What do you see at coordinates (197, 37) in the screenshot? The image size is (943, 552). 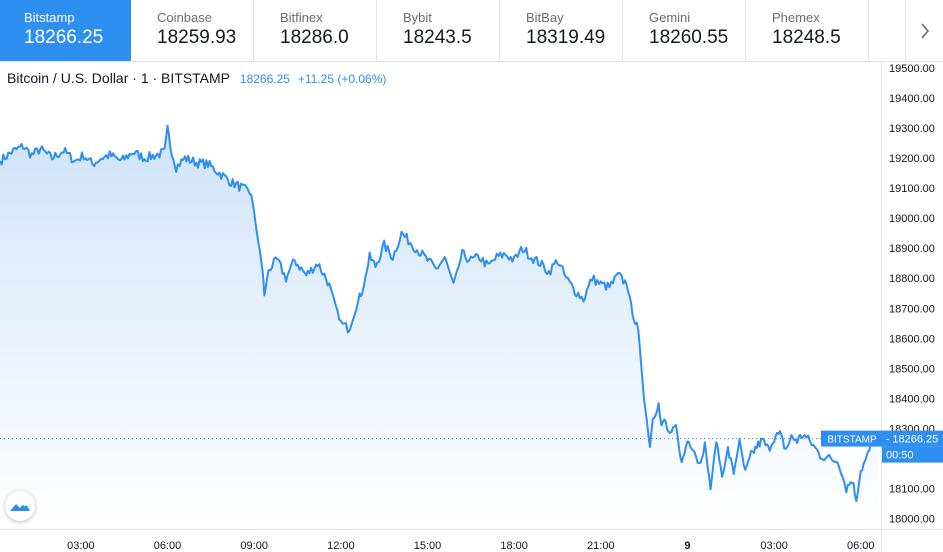 I see `tab-price: 18259.93` at bounding box center [197, 37].